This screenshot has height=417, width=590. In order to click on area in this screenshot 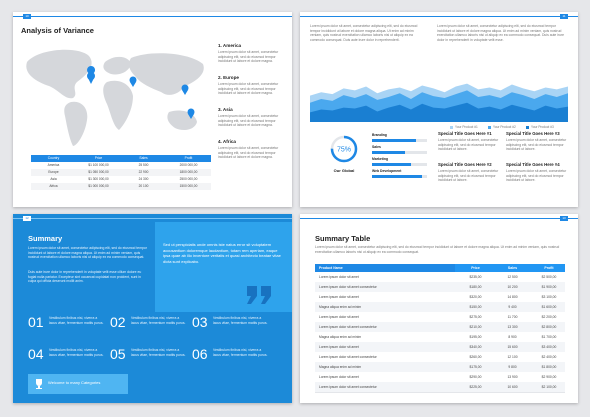, I will do `click(439, 112)`.